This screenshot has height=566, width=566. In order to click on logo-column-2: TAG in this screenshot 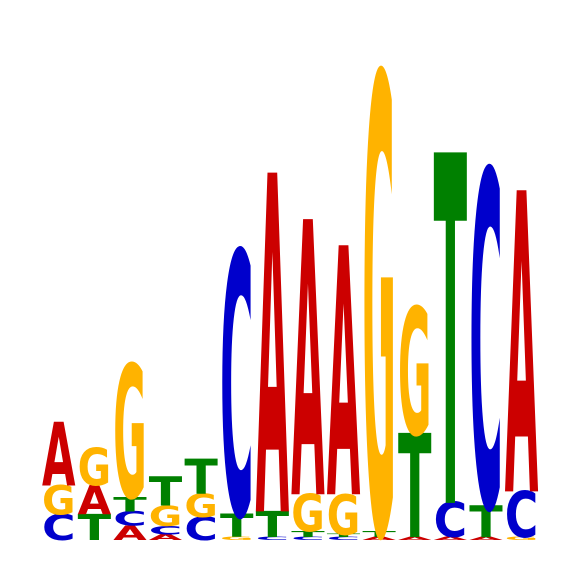, I will do `click(95, 493)`.